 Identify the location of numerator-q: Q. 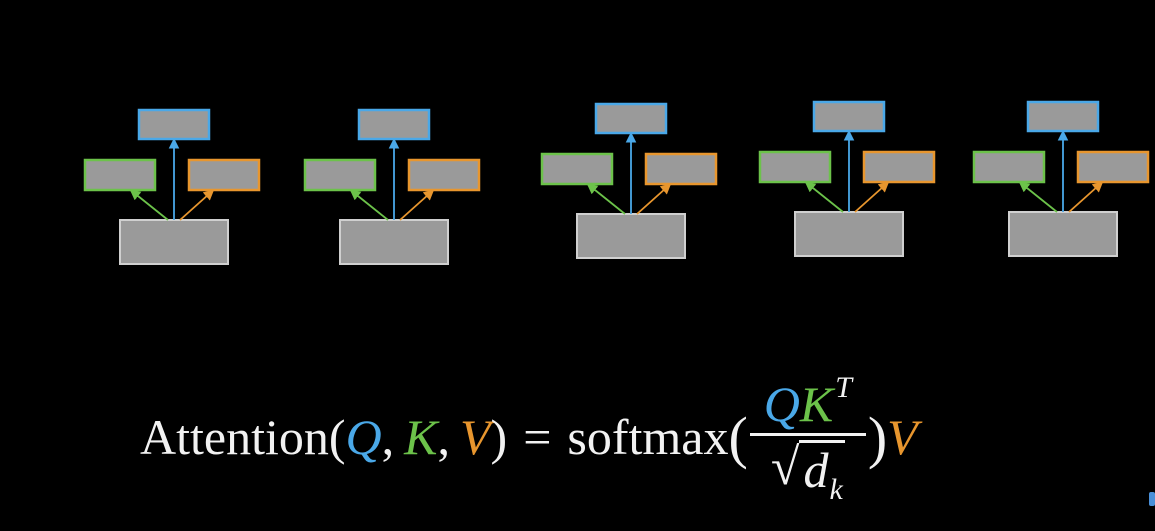
(781, 404).